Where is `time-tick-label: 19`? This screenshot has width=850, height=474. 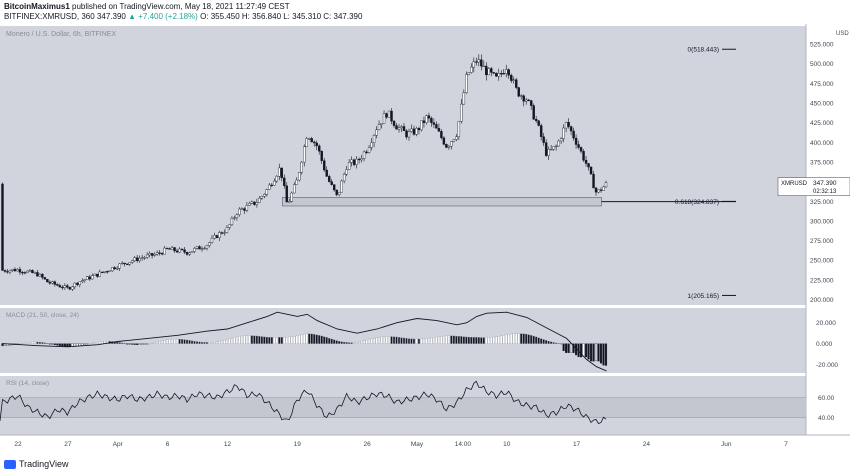
time-tick-label: 19 is located at coordinates (298, 444).